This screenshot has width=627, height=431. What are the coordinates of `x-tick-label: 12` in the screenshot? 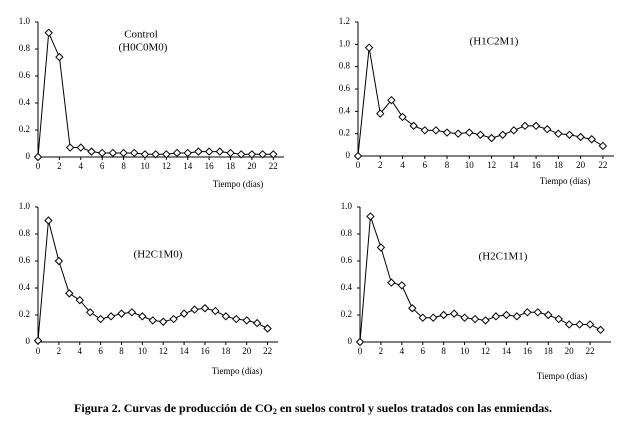 It's located at (485, 351).